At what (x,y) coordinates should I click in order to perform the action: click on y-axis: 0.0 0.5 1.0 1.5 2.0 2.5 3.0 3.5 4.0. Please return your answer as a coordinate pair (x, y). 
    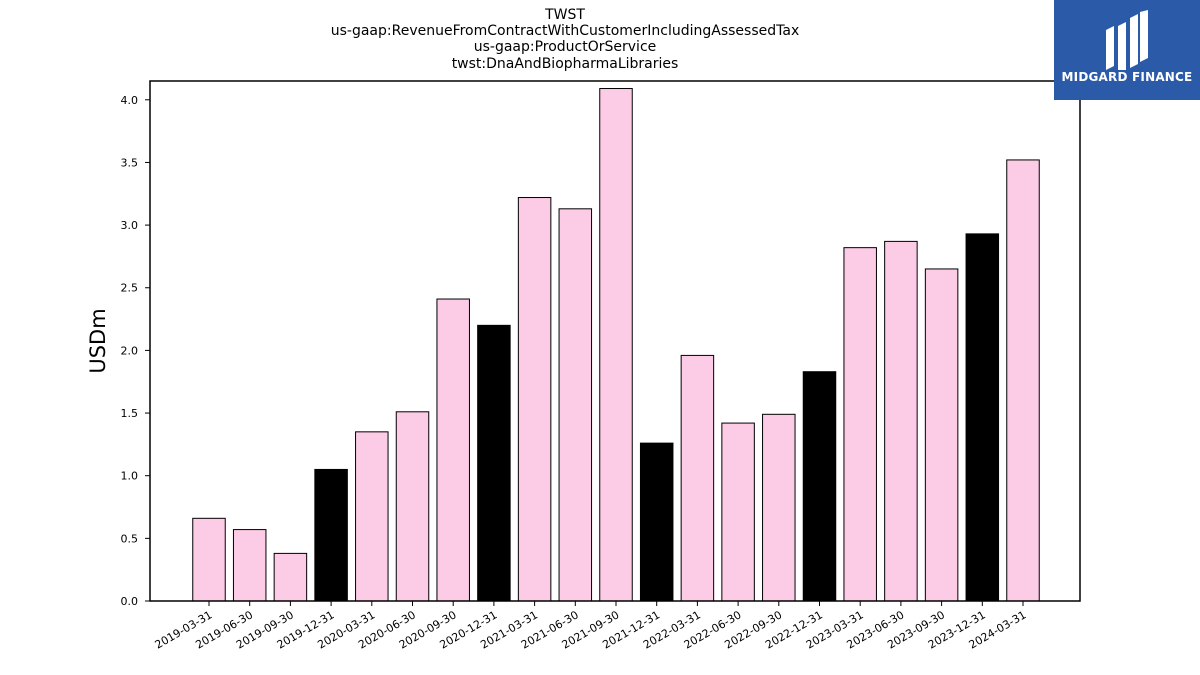
    Looking at the image, I should click on (135, 351).